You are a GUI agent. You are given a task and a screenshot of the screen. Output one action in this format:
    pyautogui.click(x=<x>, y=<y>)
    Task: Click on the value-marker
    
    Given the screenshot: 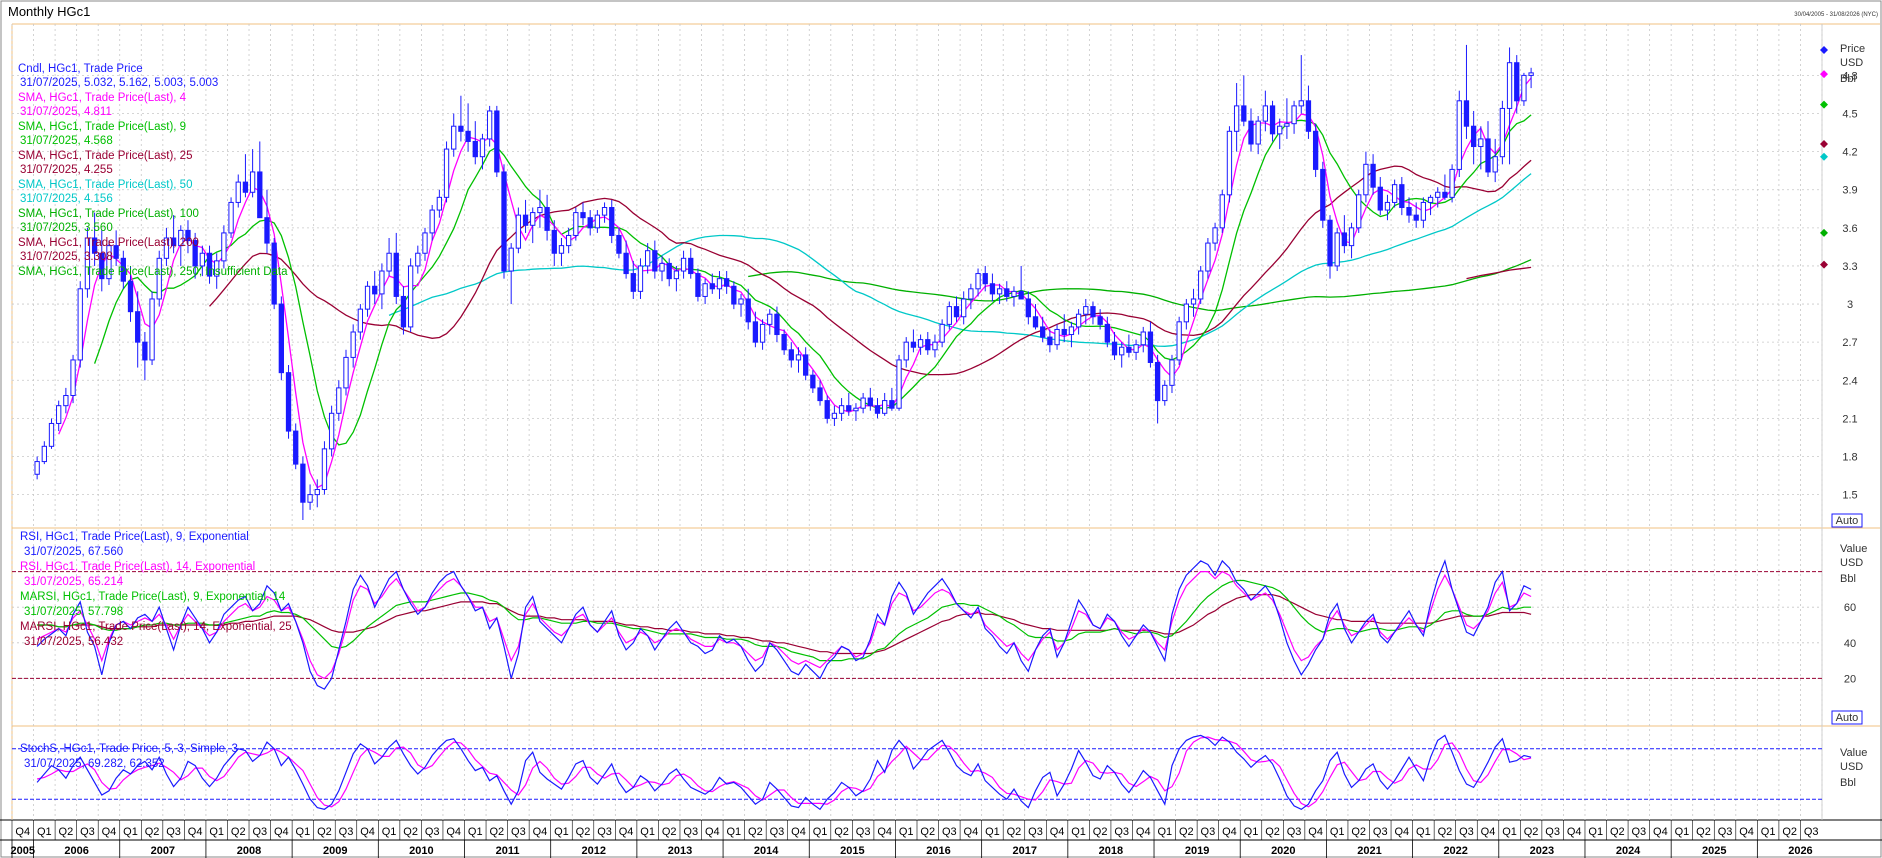 What is the action you would take?
    pyautogui.click(x=1824, y=232)
    